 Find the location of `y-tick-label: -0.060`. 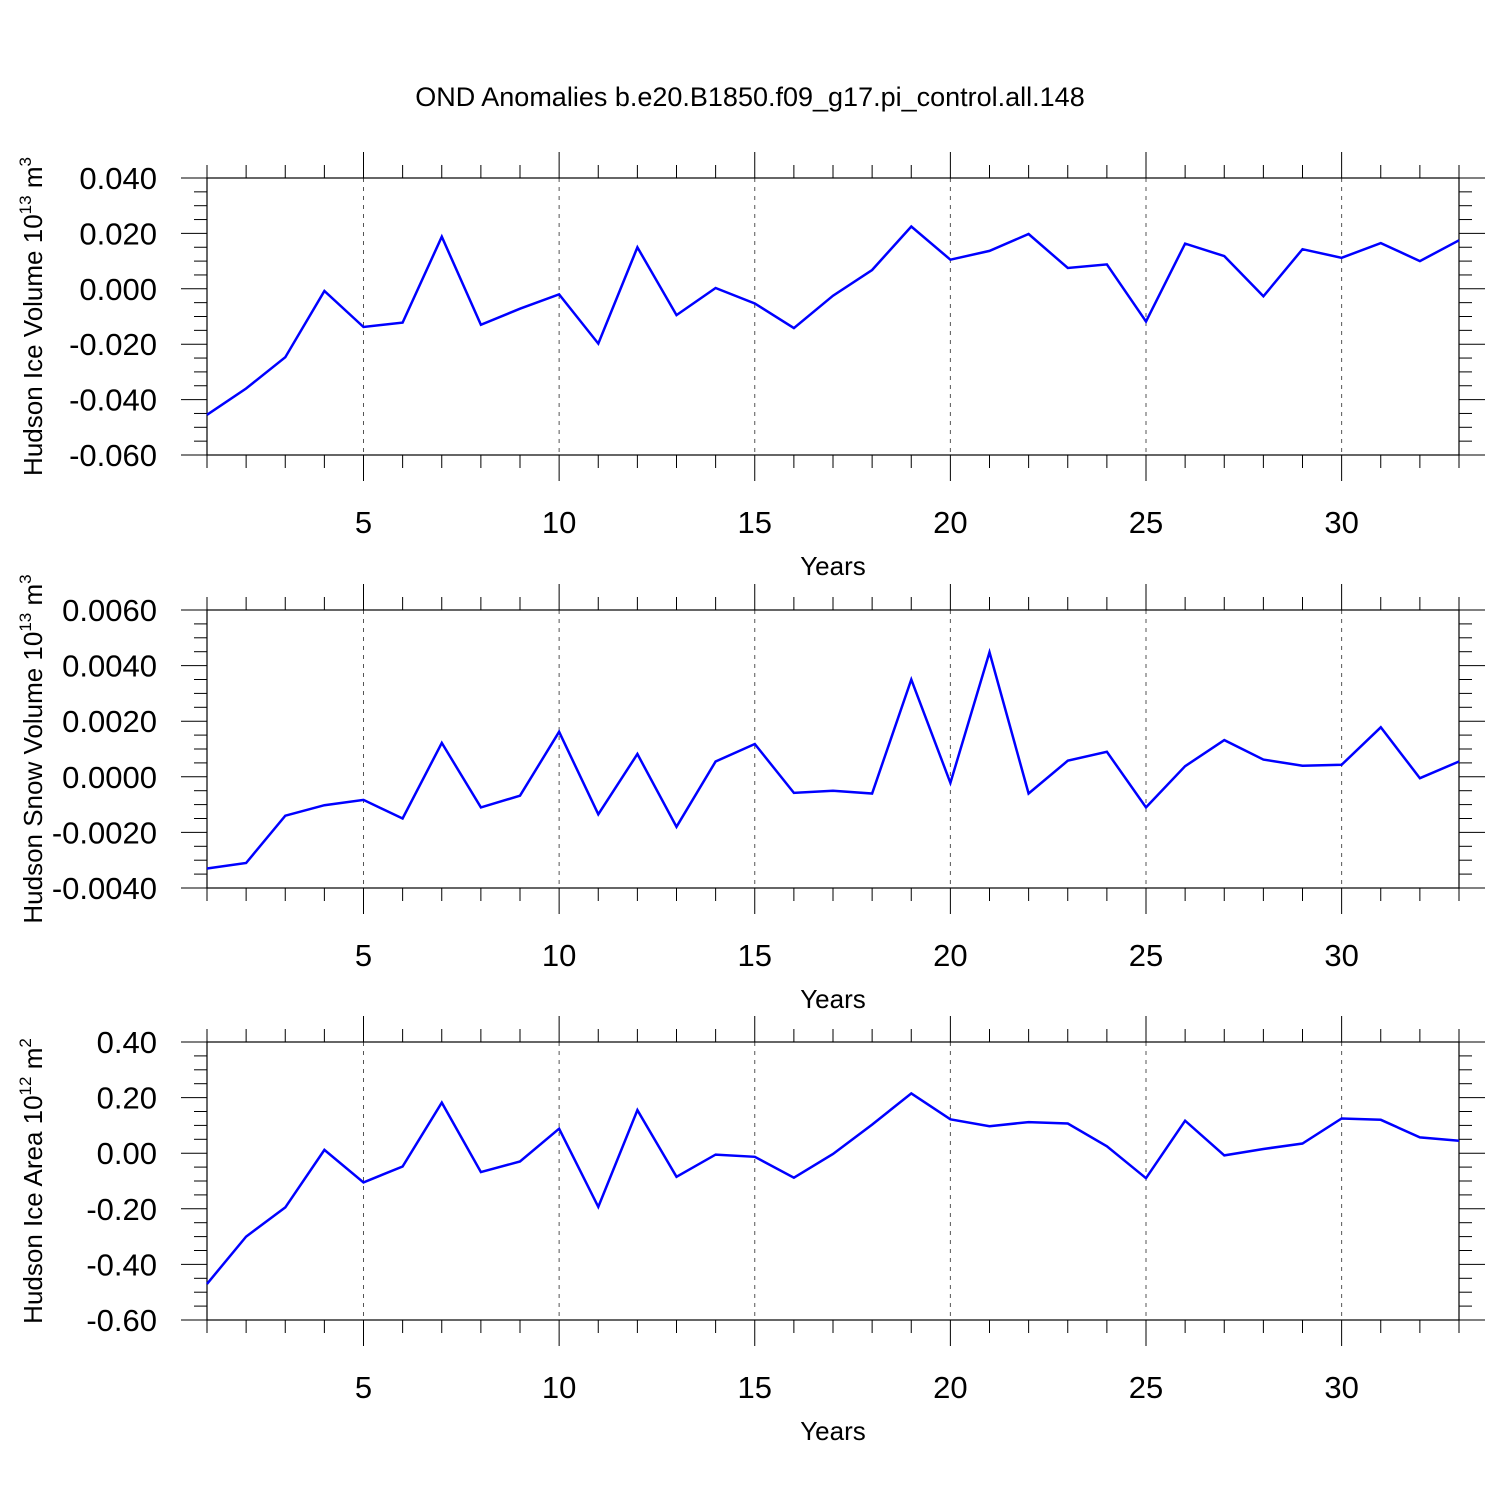

y-tick-label: -0.060 is located at coordinates (113, 455).